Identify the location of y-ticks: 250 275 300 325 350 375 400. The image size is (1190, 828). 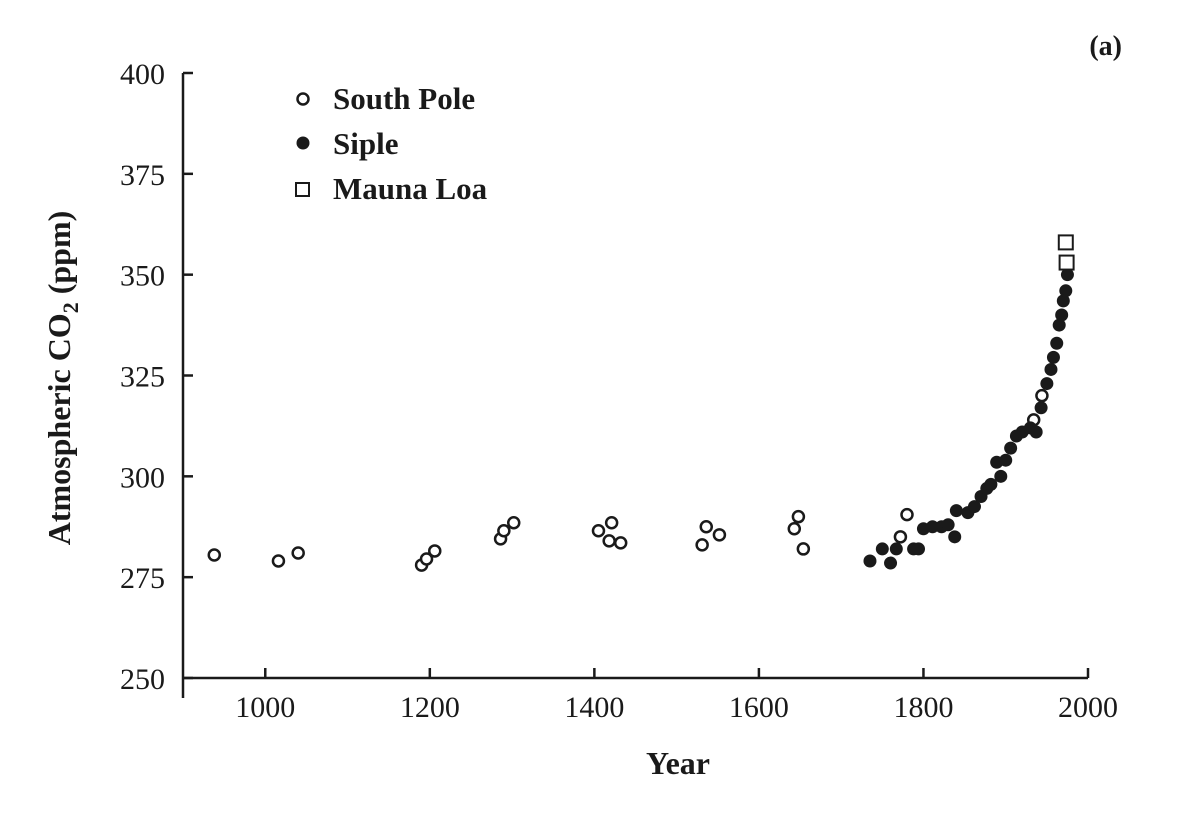
(156, 377).